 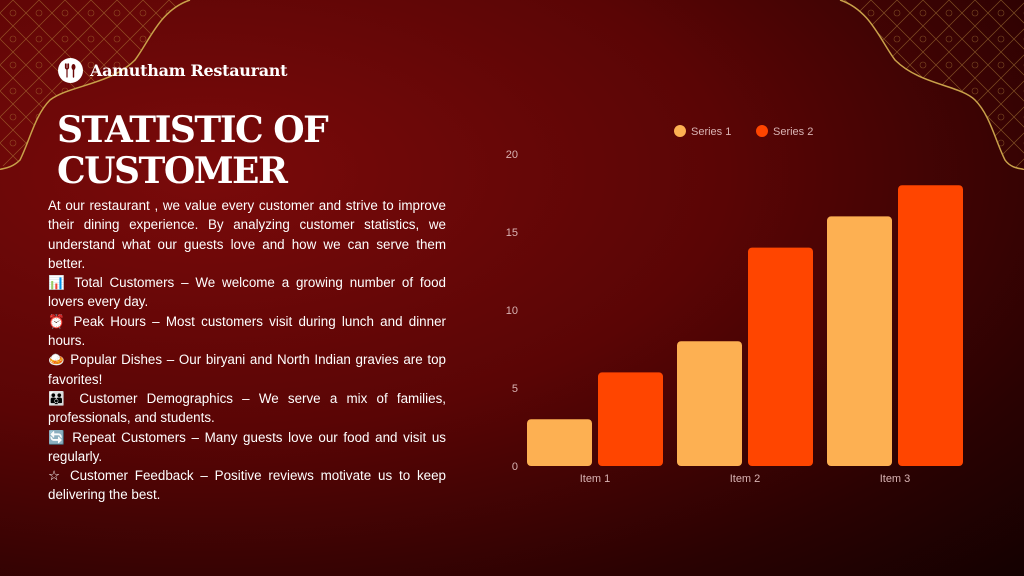 I want to click on x-tick-label: Item 2, so click(x=745, y=479).